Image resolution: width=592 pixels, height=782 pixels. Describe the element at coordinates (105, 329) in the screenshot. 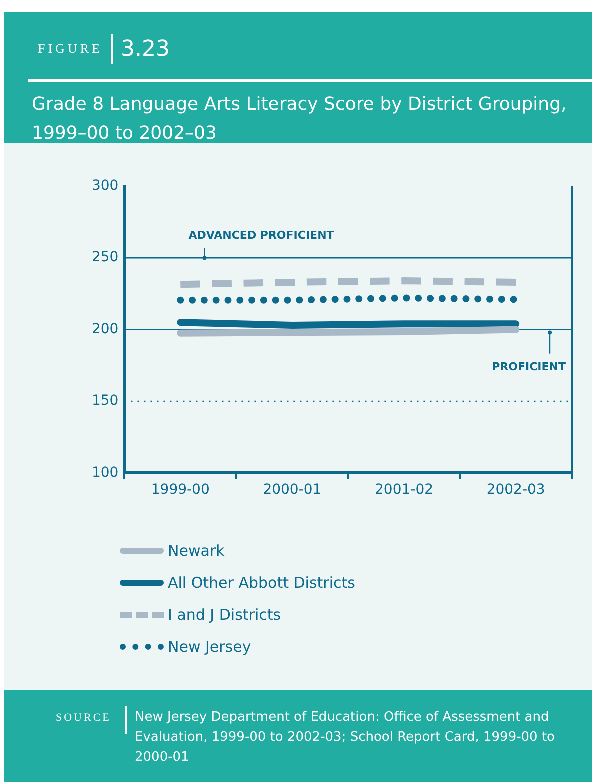

I see `y-tick-label: 200` at that location.